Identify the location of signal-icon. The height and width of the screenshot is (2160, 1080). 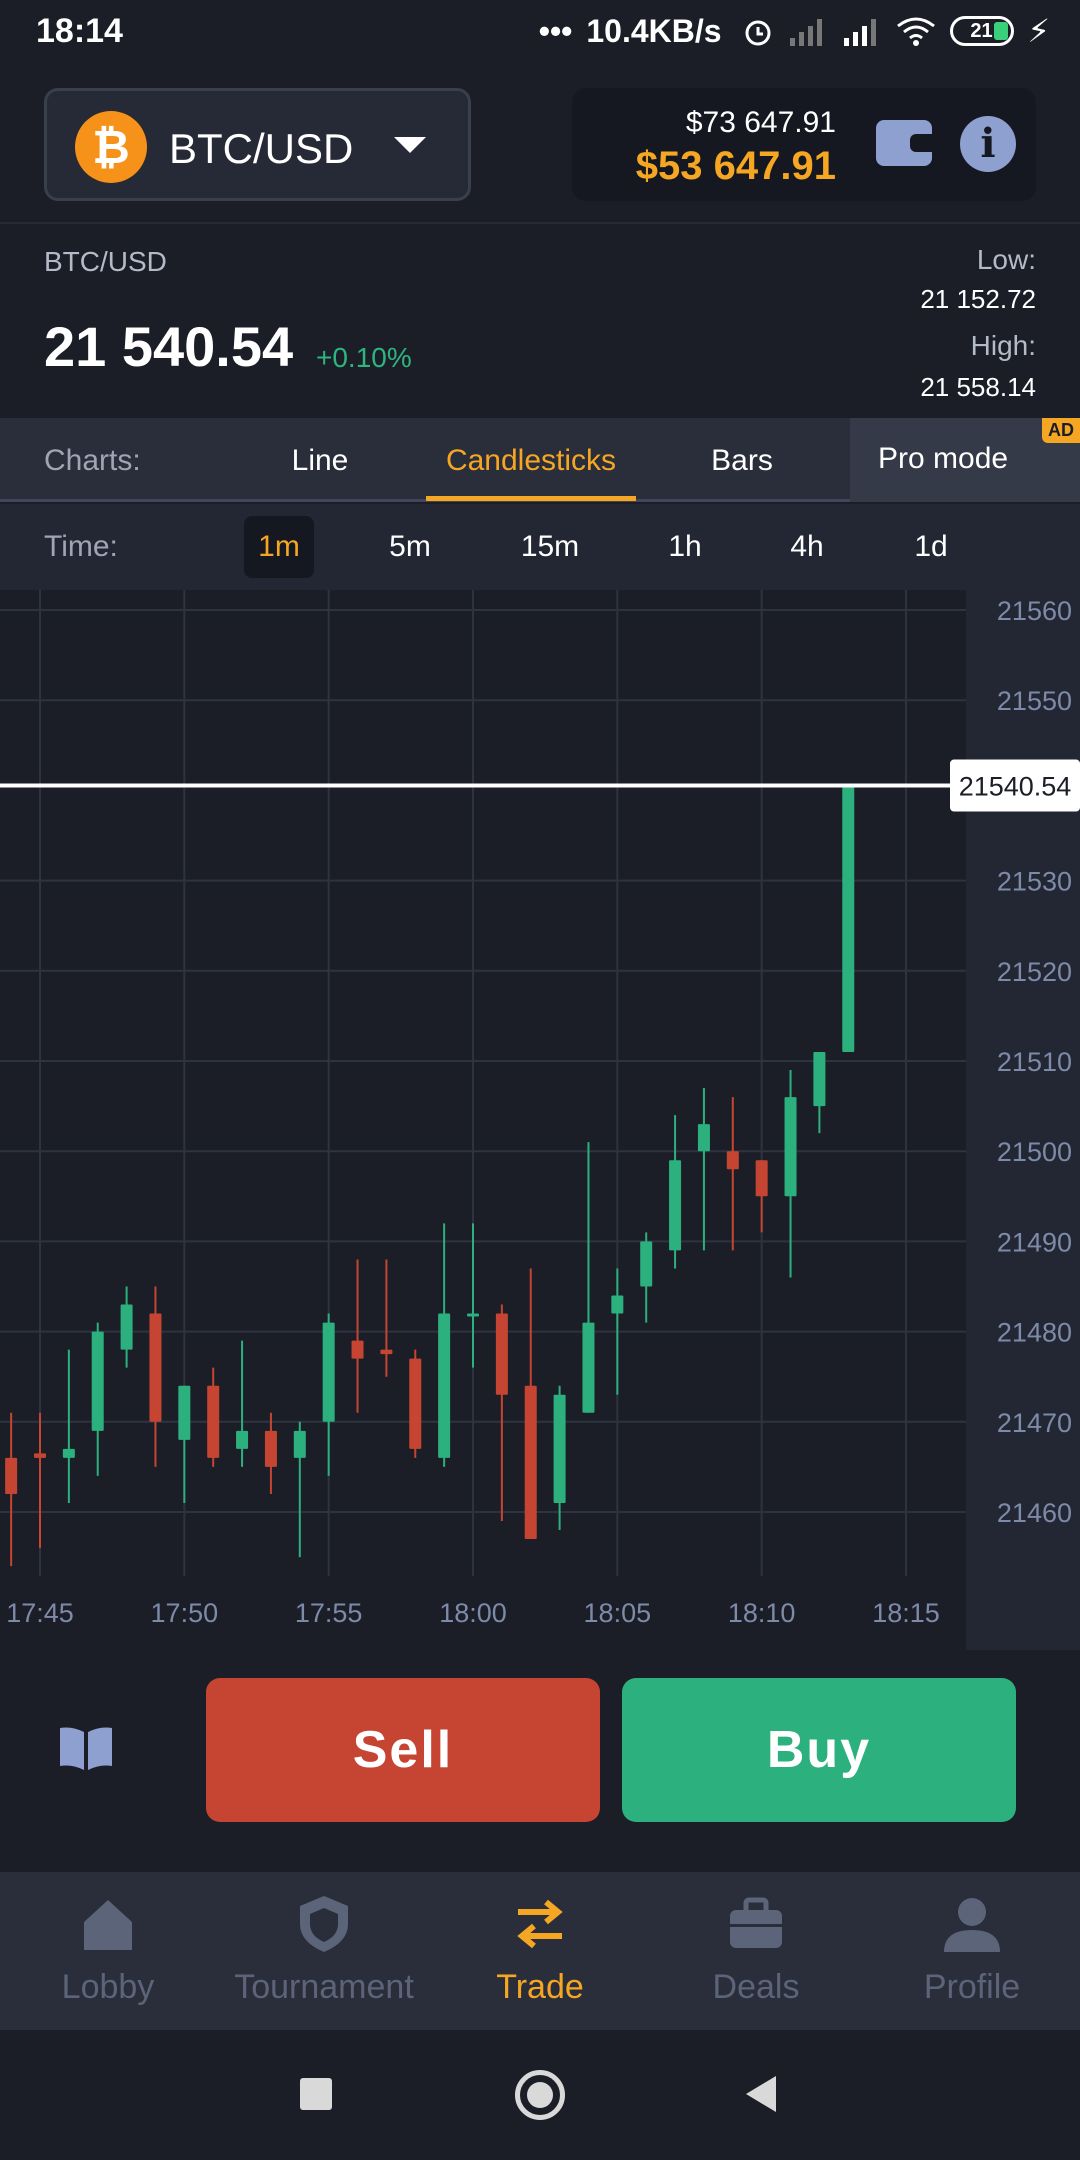
(805, 32).